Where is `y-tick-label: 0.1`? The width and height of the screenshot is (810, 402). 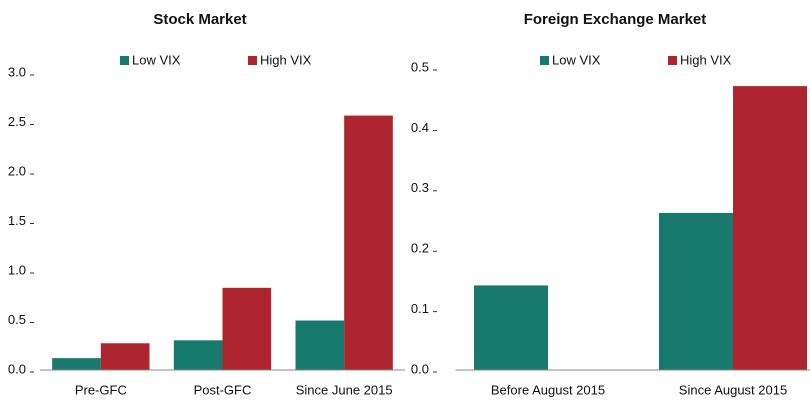
y-tick-label: 0.1 is located at coordinates (420, 308).